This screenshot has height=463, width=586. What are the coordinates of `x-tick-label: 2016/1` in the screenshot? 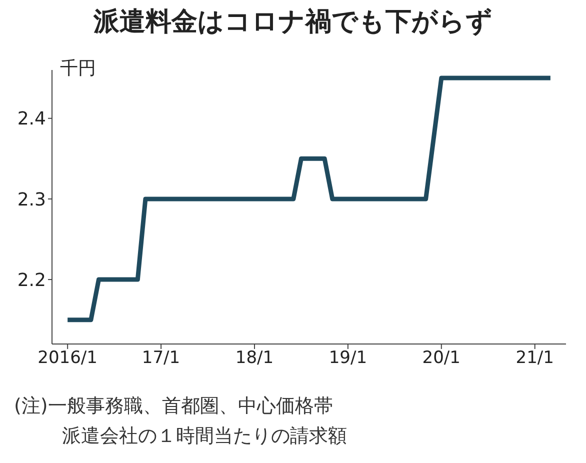 It's located at (68, 358).